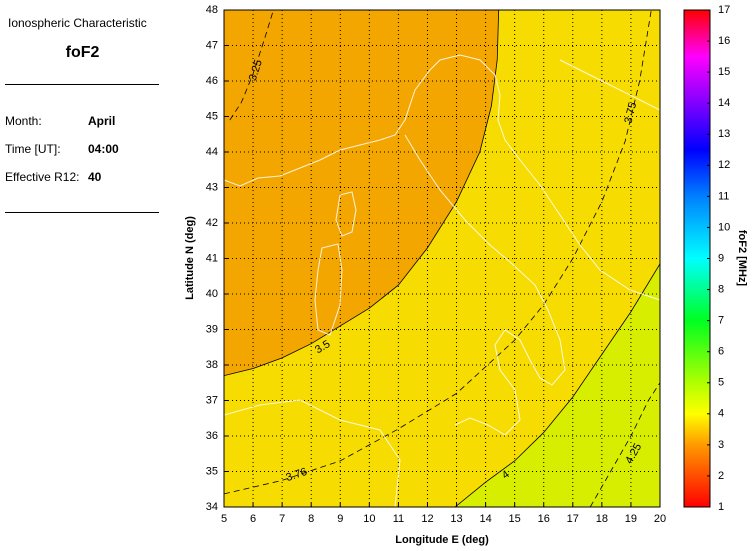  I want to click on y-tick-label: 36, so click(212, 436).